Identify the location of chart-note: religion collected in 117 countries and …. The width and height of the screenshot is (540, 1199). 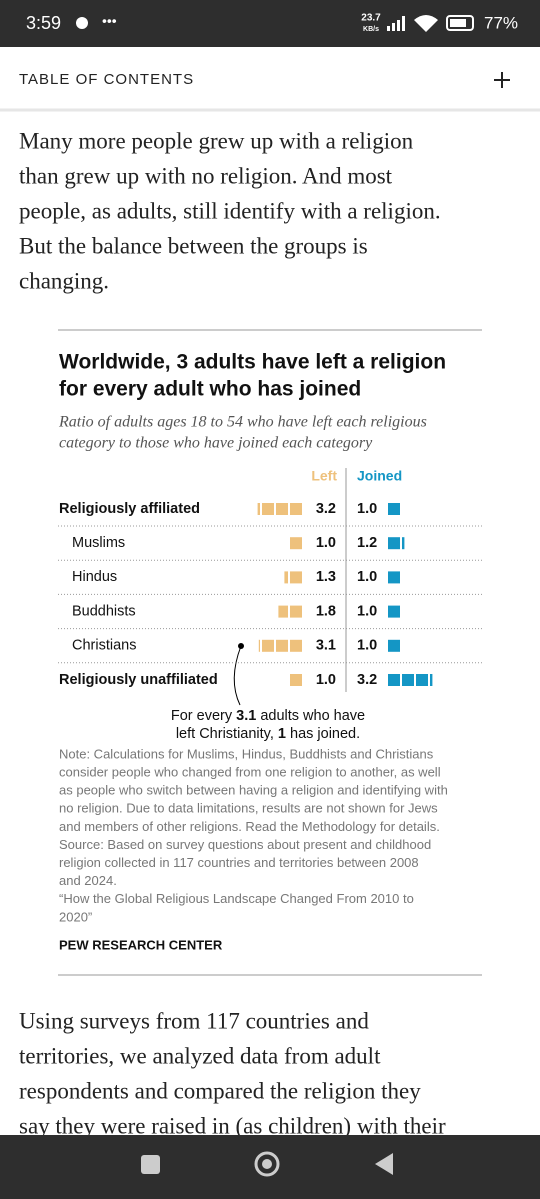
(239, 862).